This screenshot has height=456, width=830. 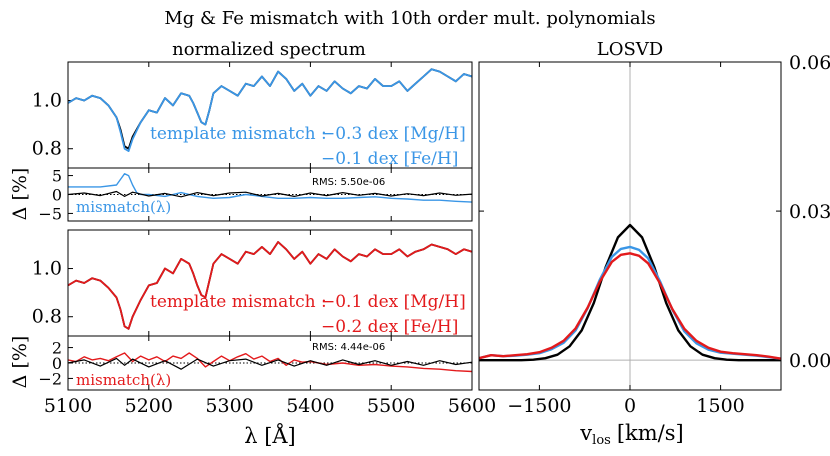 What do you see at coordinates (238, 134) in the screenshot?
I see `mismatch-label: template mismatch :` at bounding box center [238, 134].